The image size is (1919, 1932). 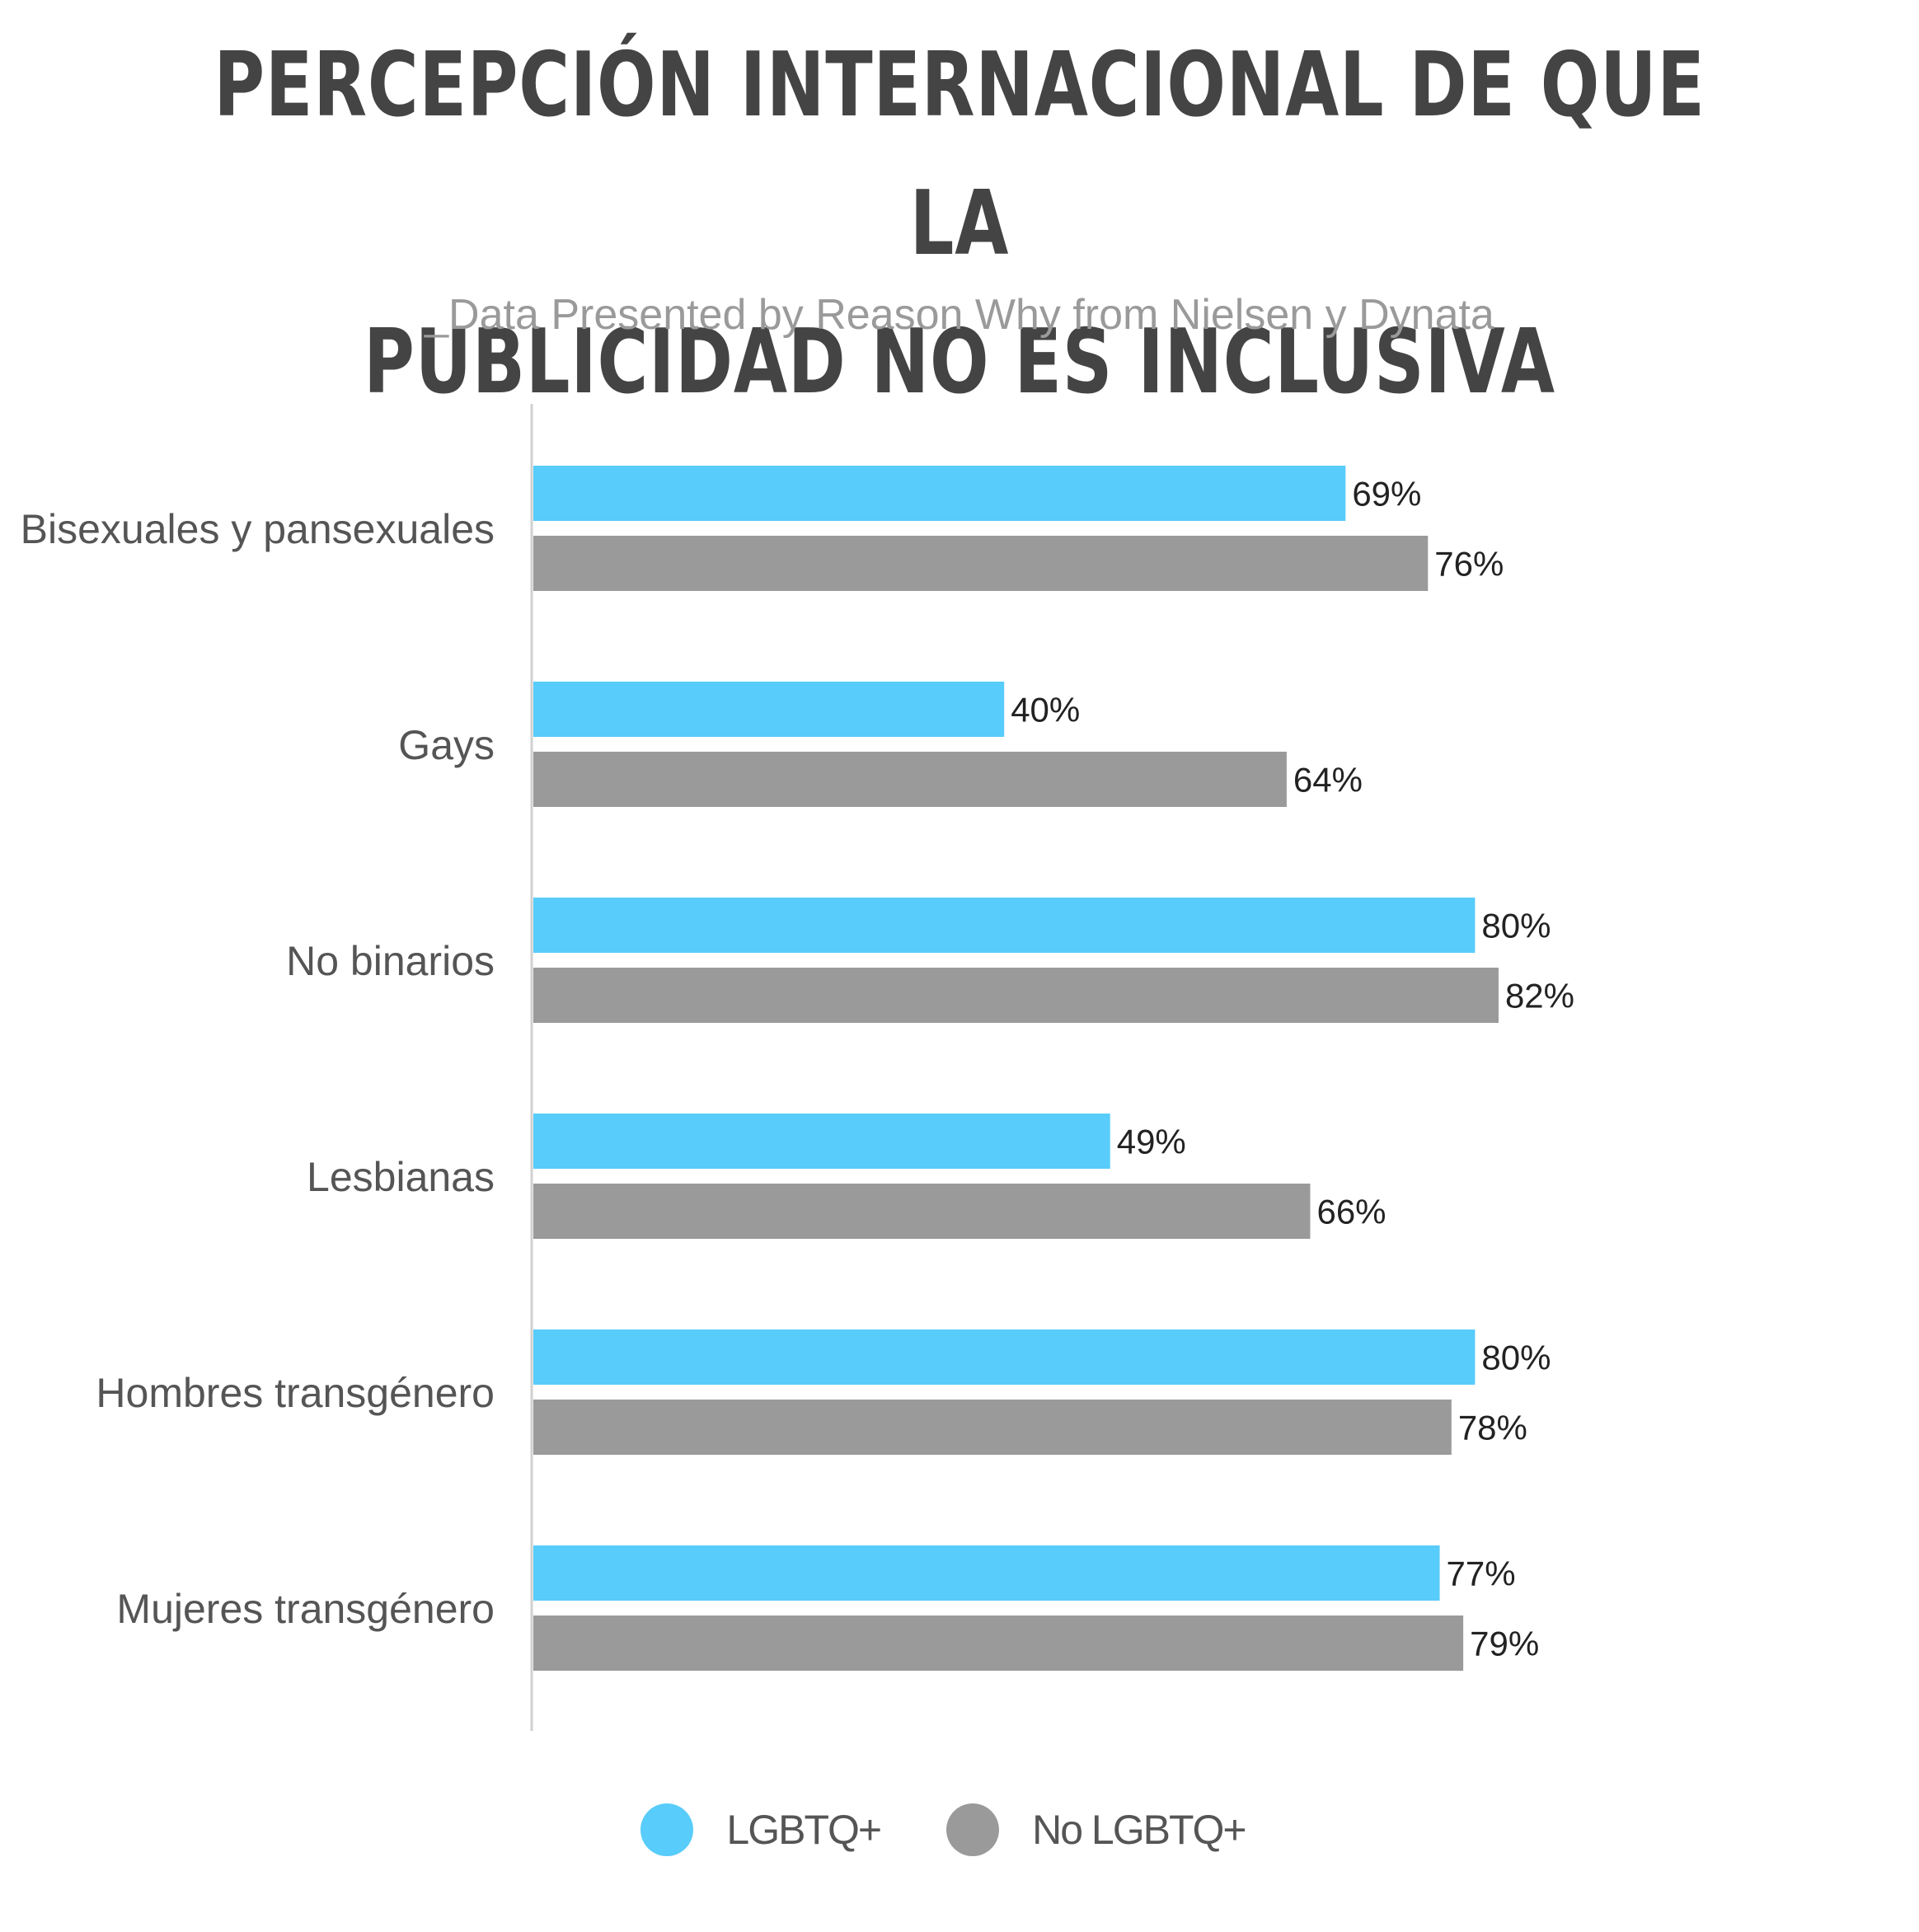 I want to click on bar-lgbtq-hombres-transgenero, so click(x=1004, y=1357).